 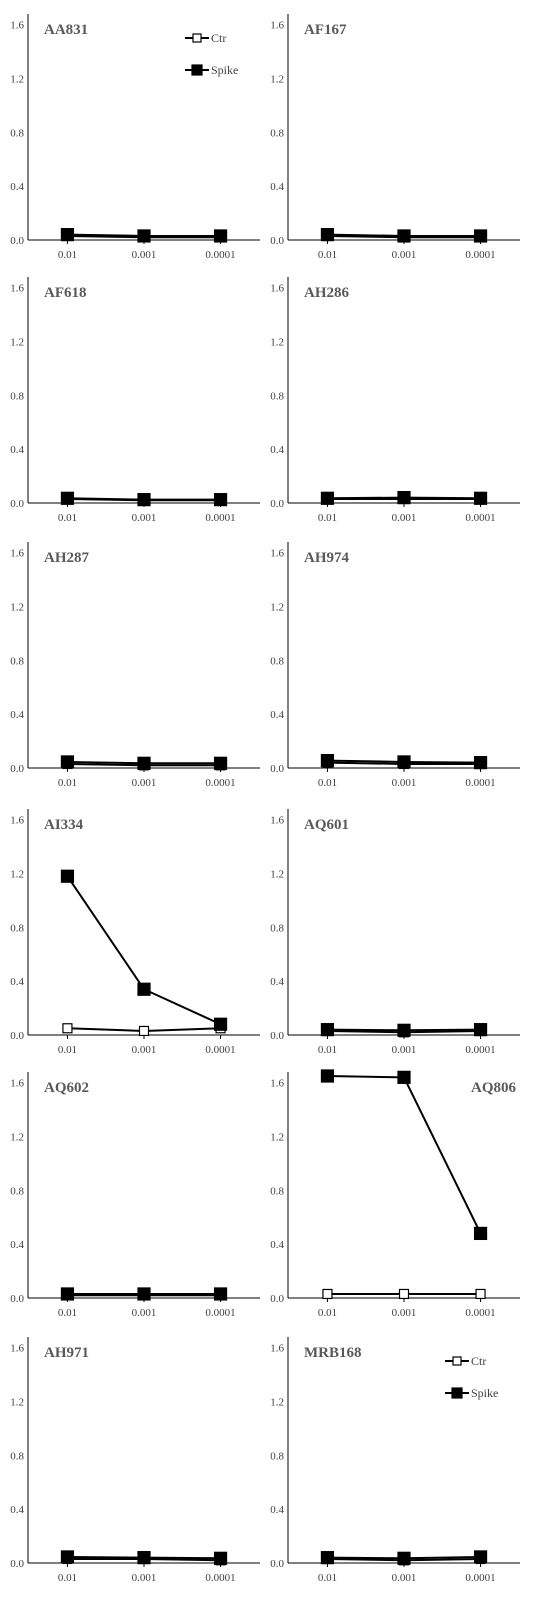 What do you see at coordinates (327, 293) in the screenshot?
I see `panel-title: AH286` at bounding box center [327, 293].